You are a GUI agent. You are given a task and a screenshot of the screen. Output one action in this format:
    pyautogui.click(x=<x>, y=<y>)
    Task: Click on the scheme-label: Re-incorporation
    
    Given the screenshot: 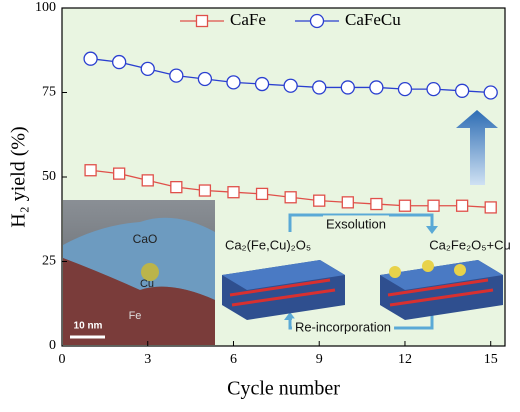 What is the action you would take?
    pyautogui.click(x=343, y=326)
    